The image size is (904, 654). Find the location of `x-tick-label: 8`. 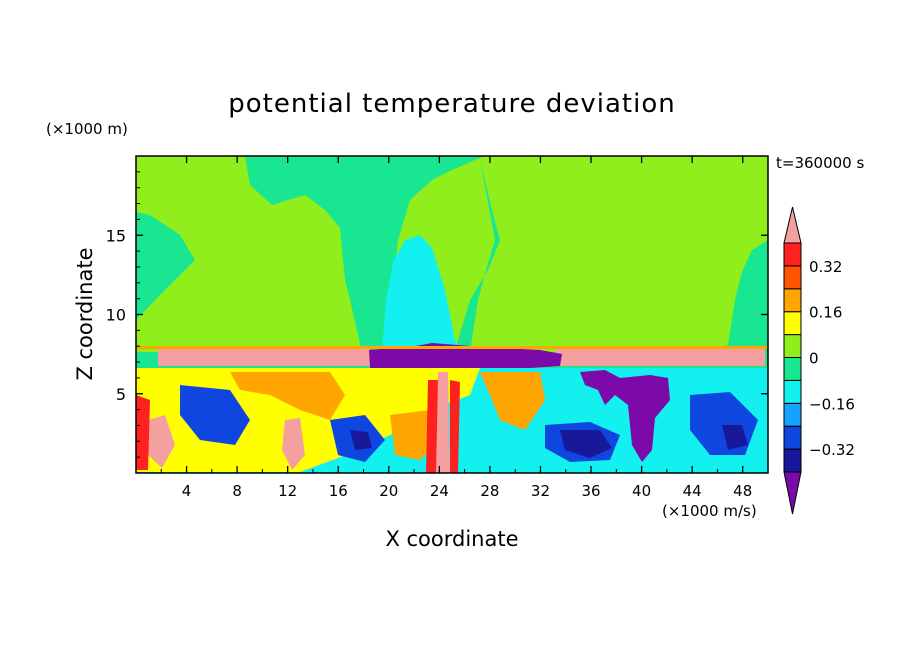

x-tick-label: 8 is located at coordinates (237, 491).